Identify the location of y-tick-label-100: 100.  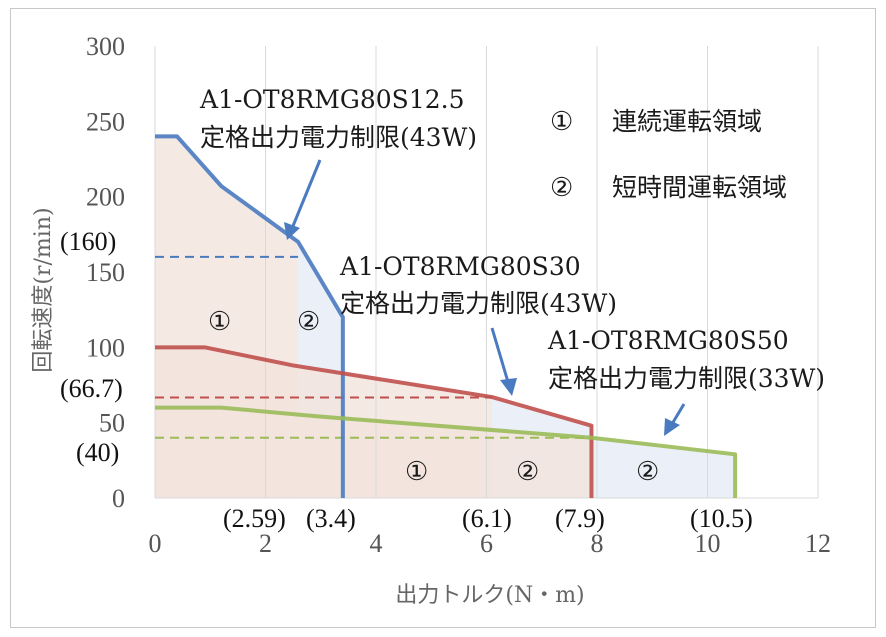
(105, 347).